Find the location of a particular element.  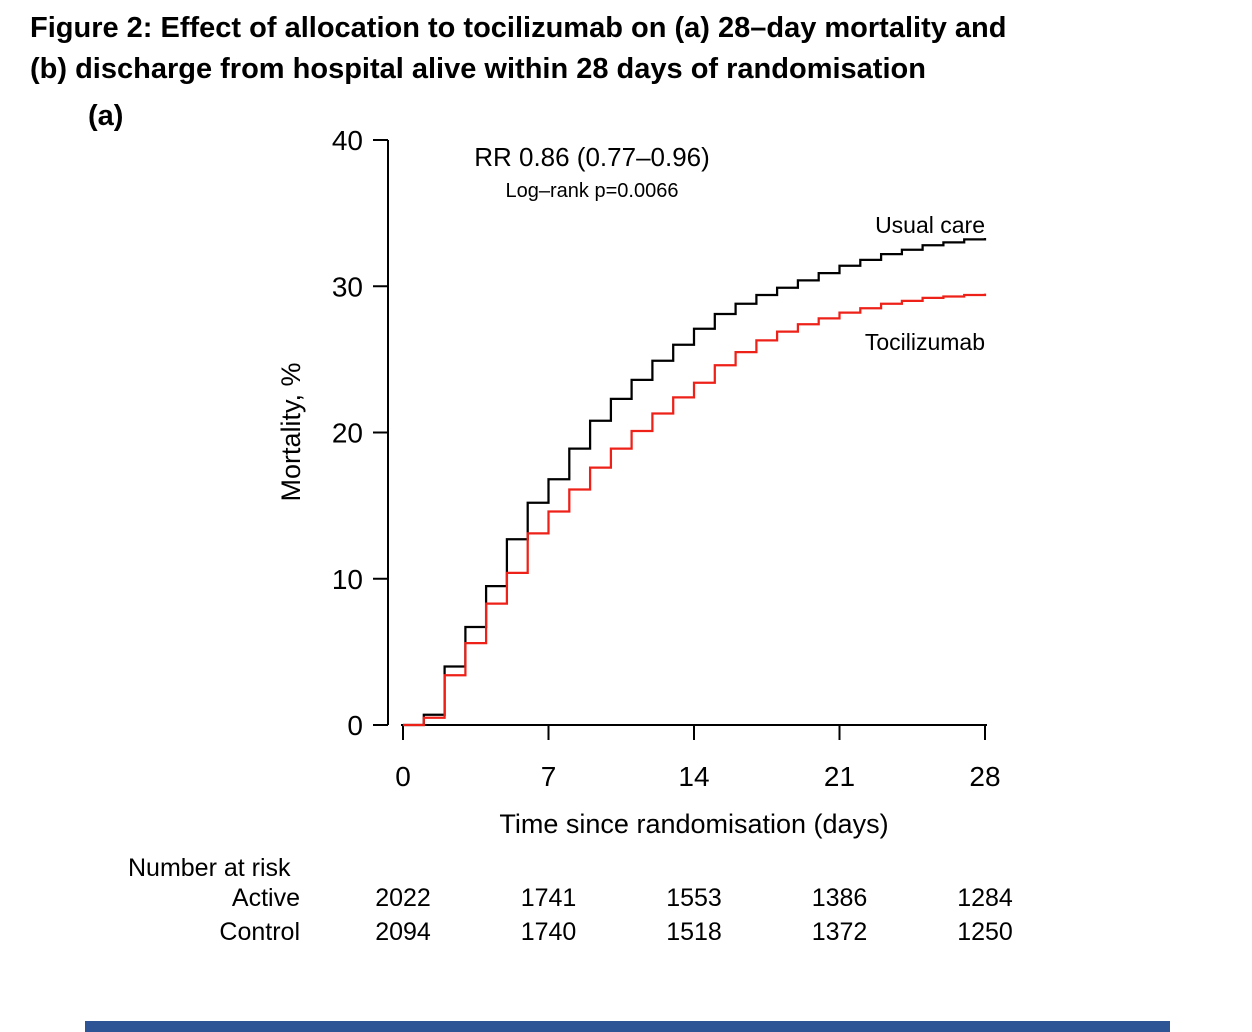

y-axis-ticks: 0 10 20 30 40 is located at coordinates (360, 433).